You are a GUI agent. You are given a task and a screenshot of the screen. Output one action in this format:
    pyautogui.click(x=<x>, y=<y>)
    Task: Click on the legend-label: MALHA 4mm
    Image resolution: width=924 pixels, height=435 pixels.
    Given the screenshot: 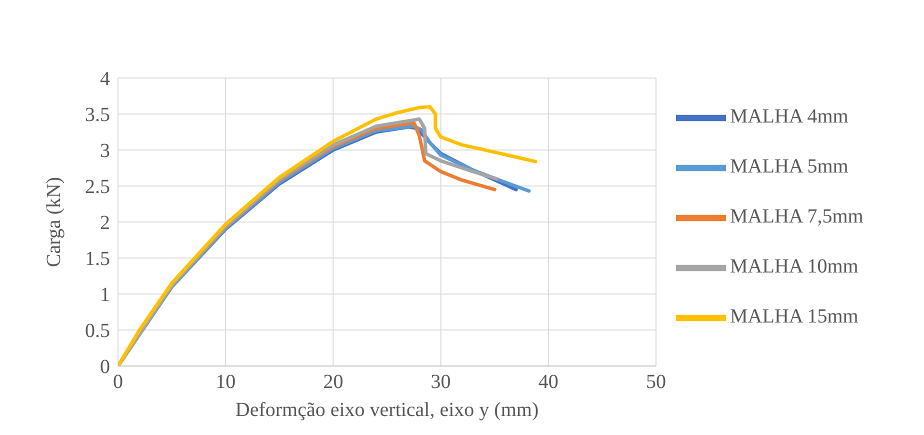 What is the action you would take?
    pyautogui.click(x=789, y=117)
    